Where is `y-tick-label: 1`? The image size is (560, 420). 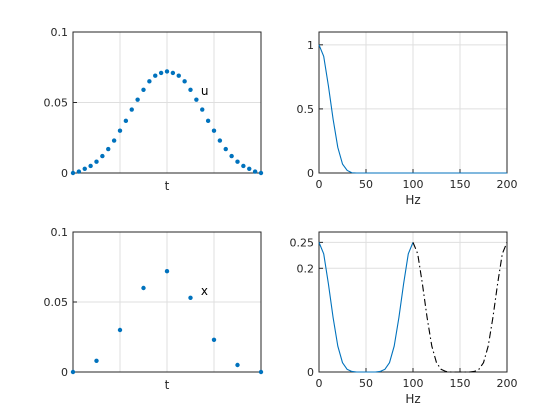
y-tick-label: 1 is located at coordinates (310, 45).